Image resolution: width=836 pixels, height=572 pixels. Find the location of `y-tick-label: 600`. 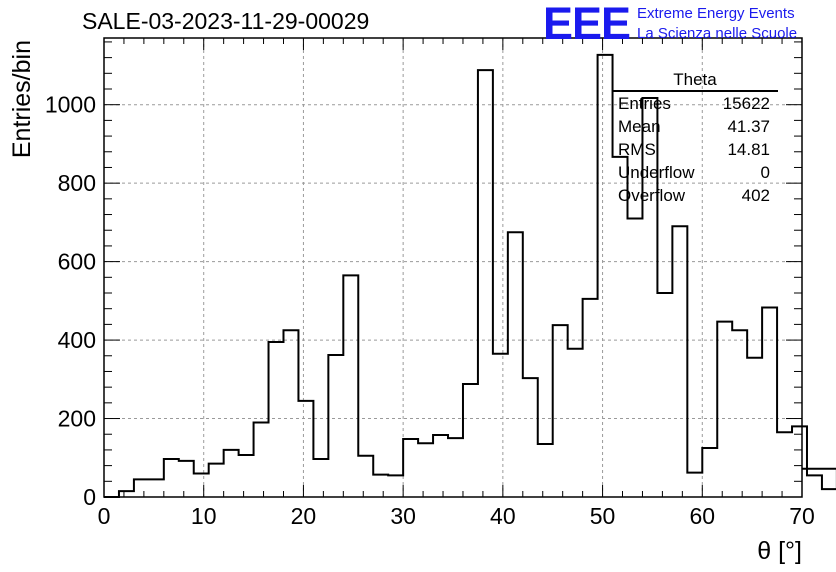

y-tick-label: 600 is located at coordinates (77, 262).